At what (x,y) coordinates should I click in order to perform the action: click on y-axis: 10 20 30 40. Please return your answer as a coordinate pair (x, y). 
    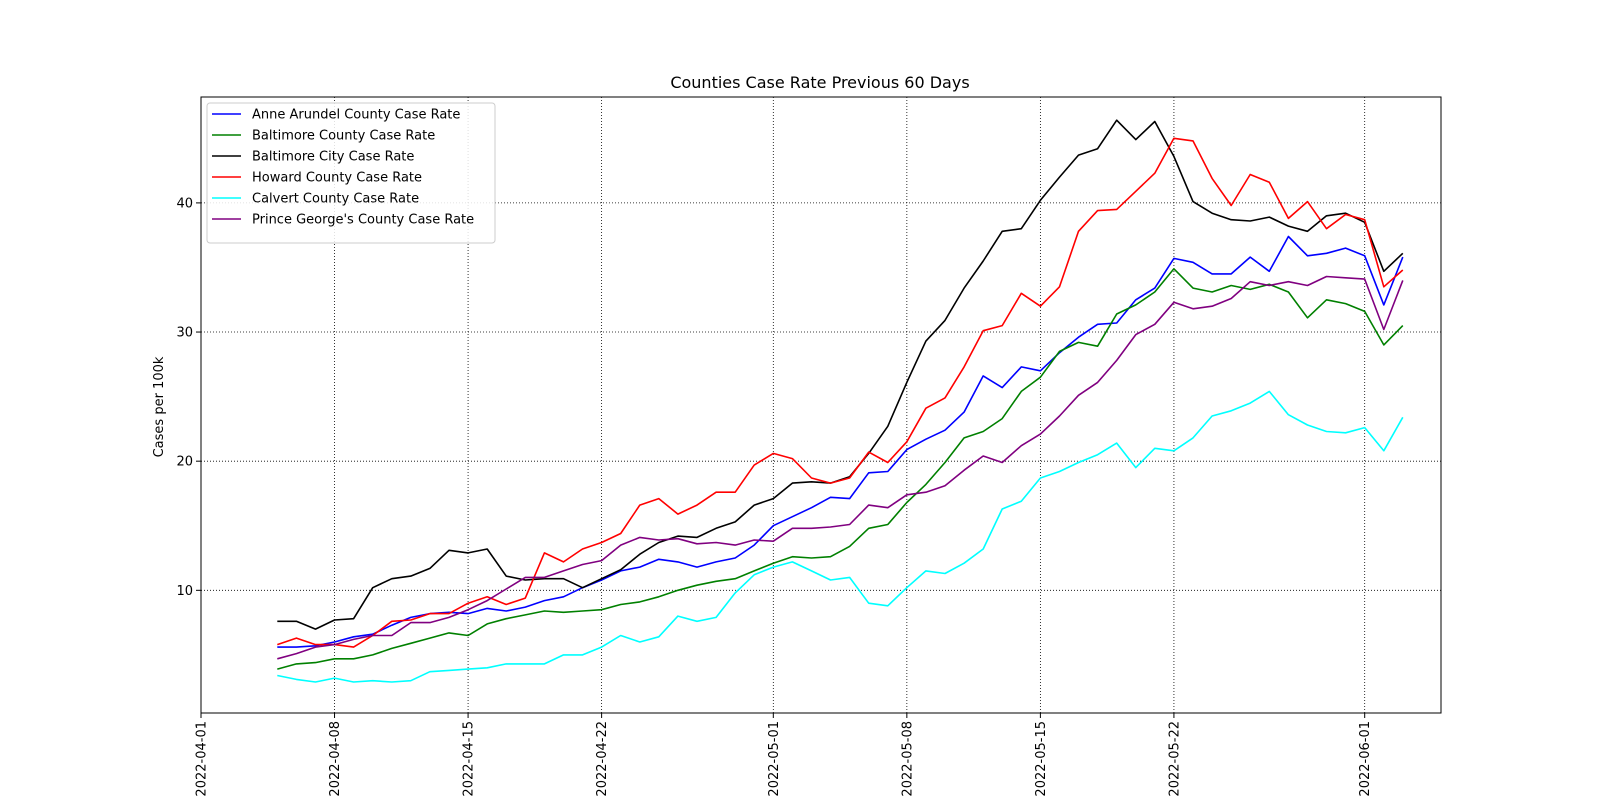
    Looking at the image, I should click on (188, 397).